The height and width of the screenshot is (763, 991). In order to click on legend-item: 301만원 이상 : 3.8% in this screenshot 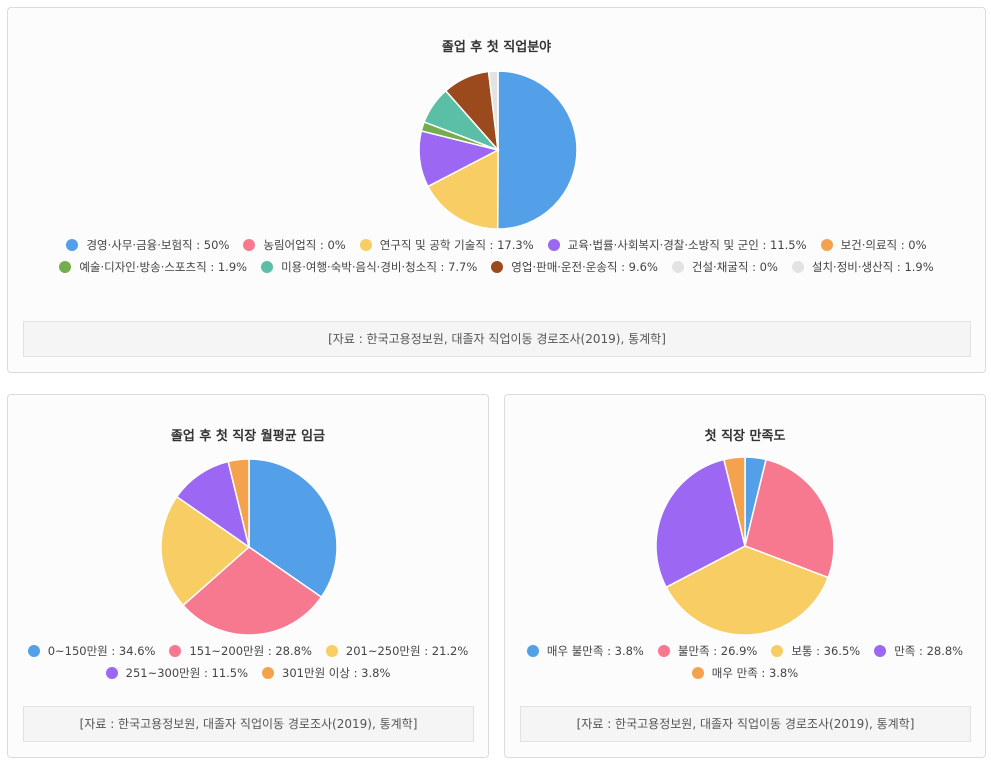, I will do `click(326, 673)`.